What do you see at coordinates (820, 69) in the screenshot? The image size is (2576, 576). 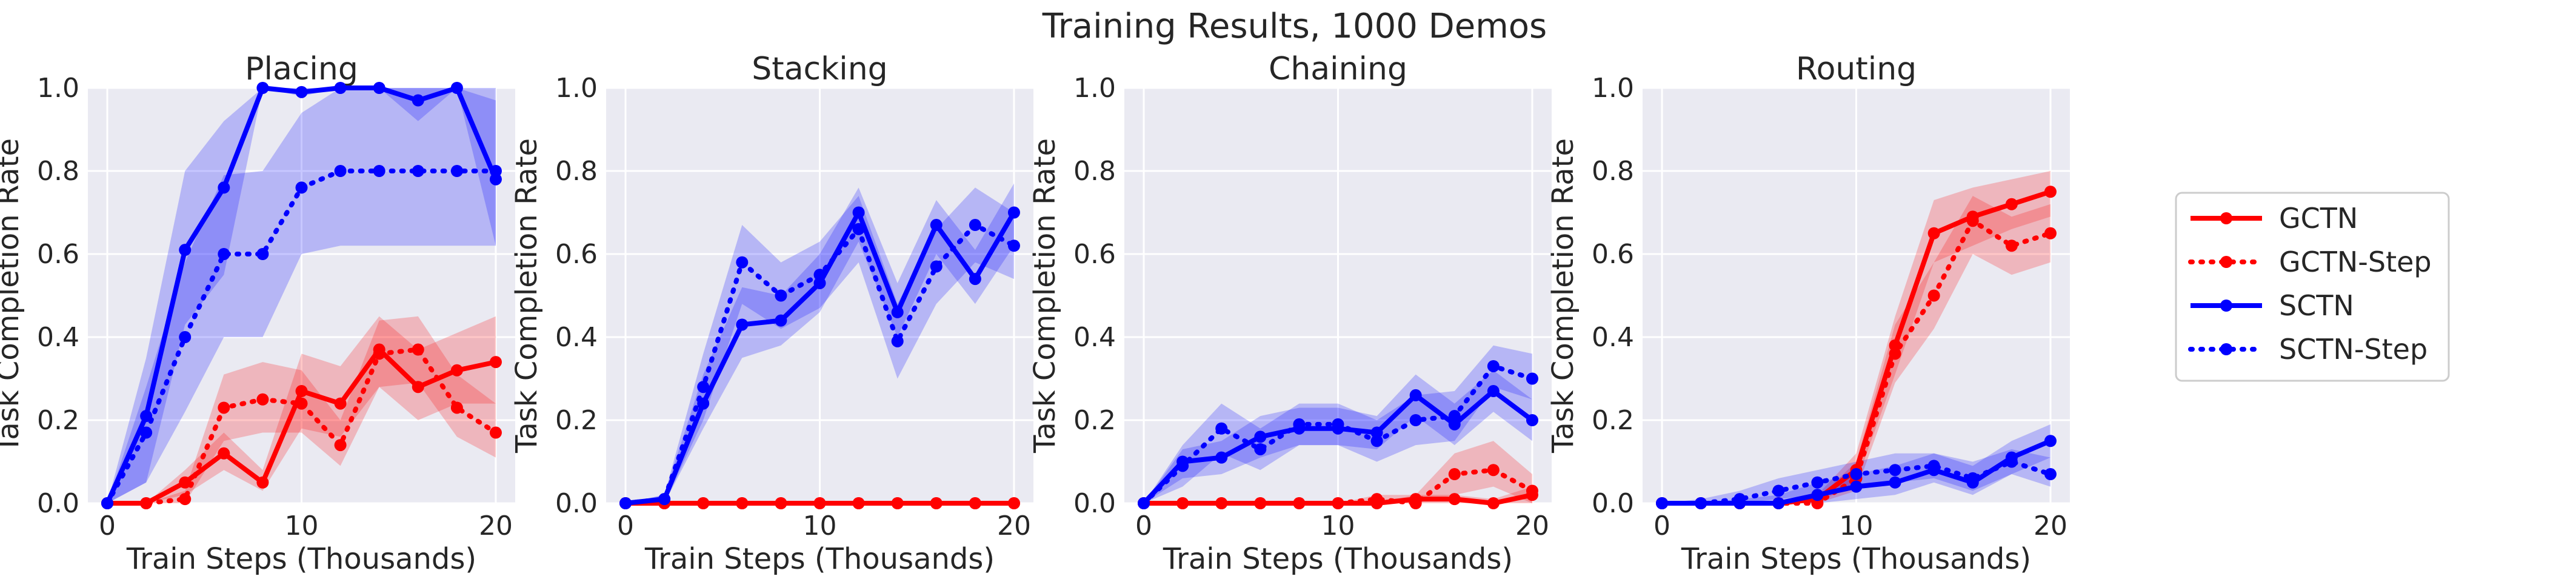 I see `panel-title: Stacking` at bounding box center [820, 69].